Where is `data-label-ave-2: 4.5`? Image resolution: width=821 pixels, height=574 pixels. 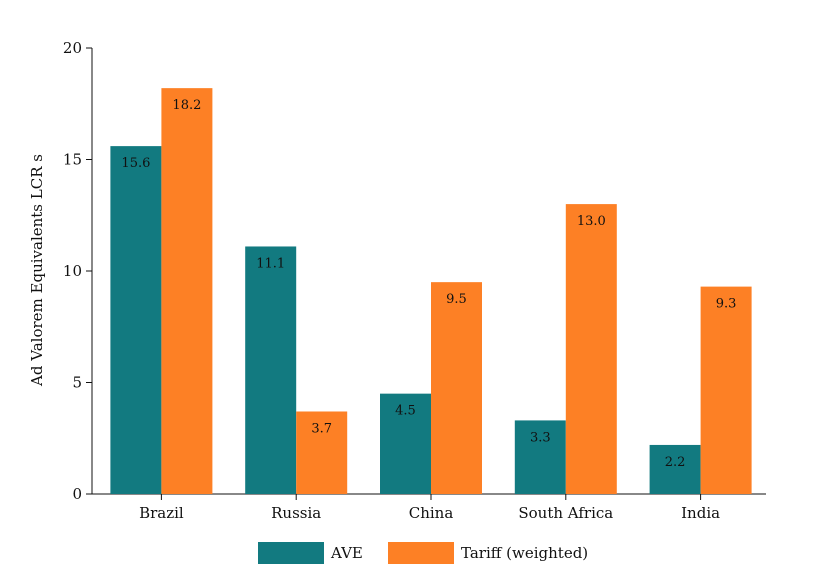 data-label-ave-2: 4.5 is located at coordinates (405, 411).